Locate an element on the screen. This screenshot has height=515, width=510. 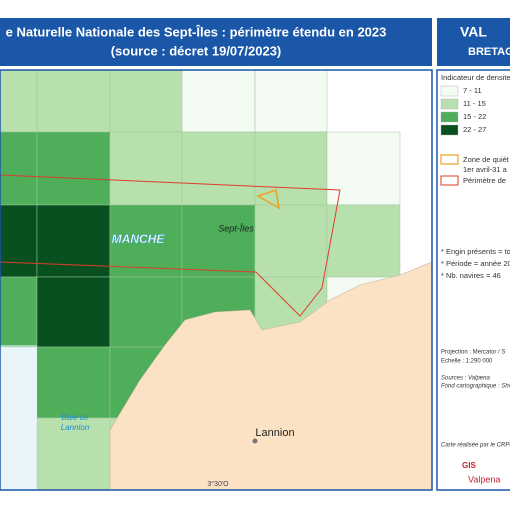
title-banner is located at coordinates (216, 42).